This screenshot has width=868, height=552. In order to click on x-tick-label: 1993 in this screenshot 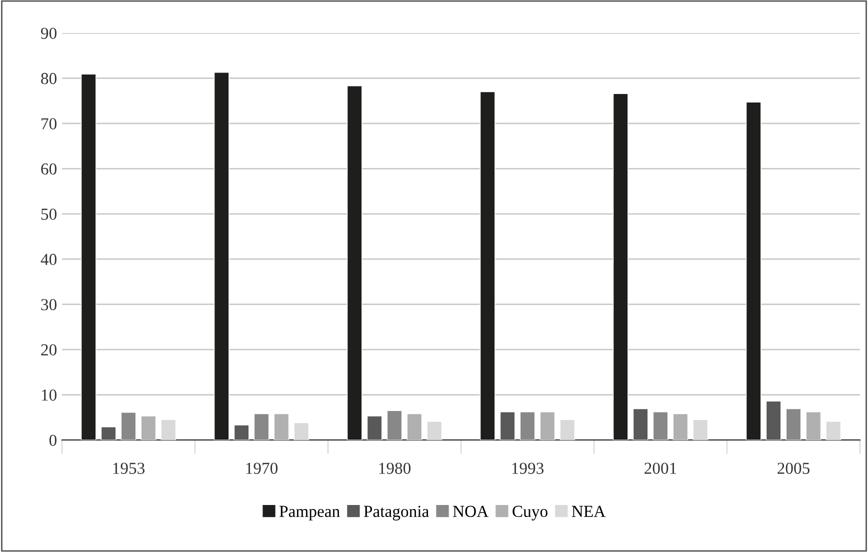, I will do `click(528, 468)`.